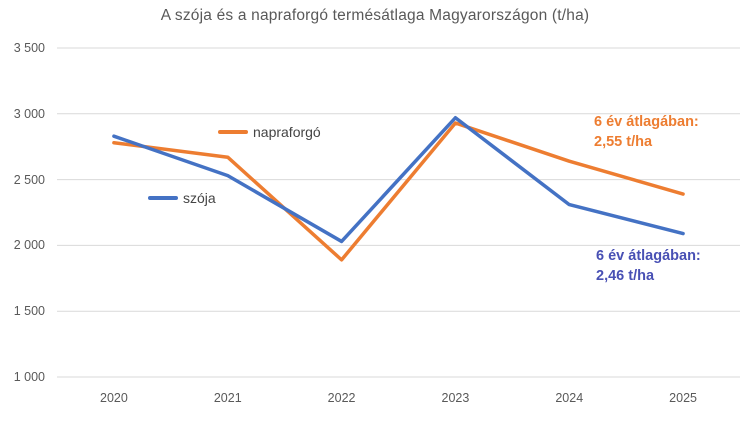 Image resolution: width=750 pixels, height=424 pixels. Describe the element at coordinates (29, 377) in the screenshot. I see `y-tick-label: 1 000` at that location.